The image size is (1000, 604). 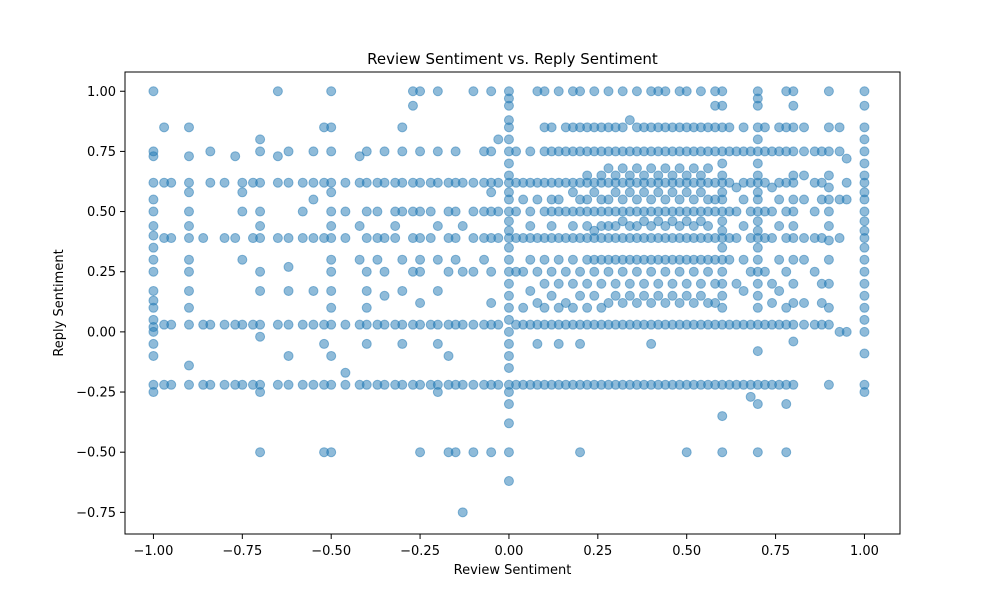 What do you see at coordinates (101, 212) in the screenshot?
I see `y-tick-label: 0.50` at bounding box center [101, 212].